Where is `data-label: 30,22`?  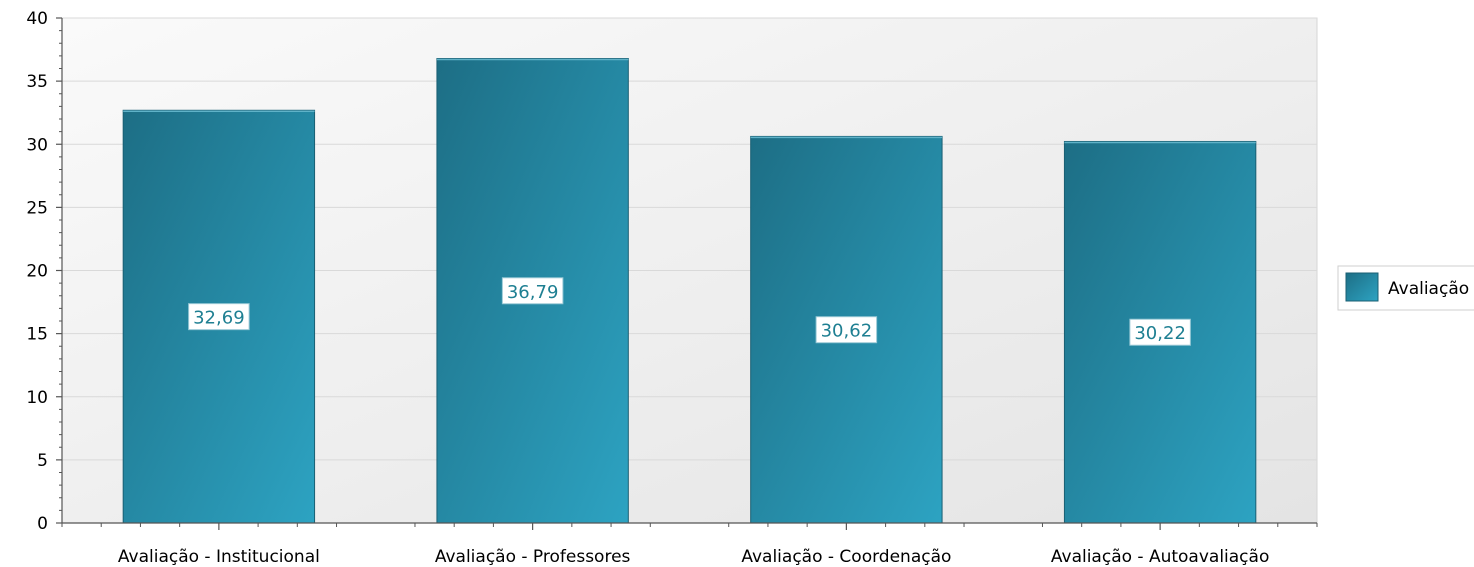 data-label: 30,22 is located at coordinates (1160, 333).